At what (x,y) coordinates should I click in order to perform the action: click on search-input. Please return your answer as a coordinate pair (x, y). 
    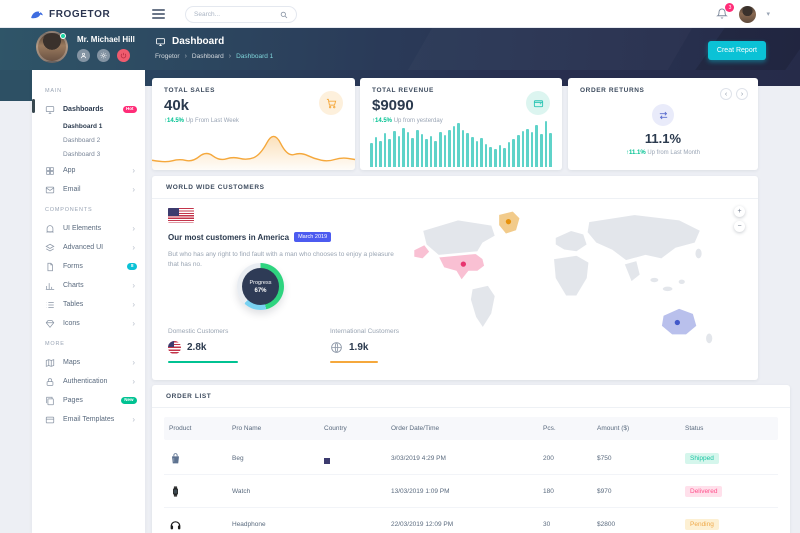
    Looking at the image, I should click on (237, 14).